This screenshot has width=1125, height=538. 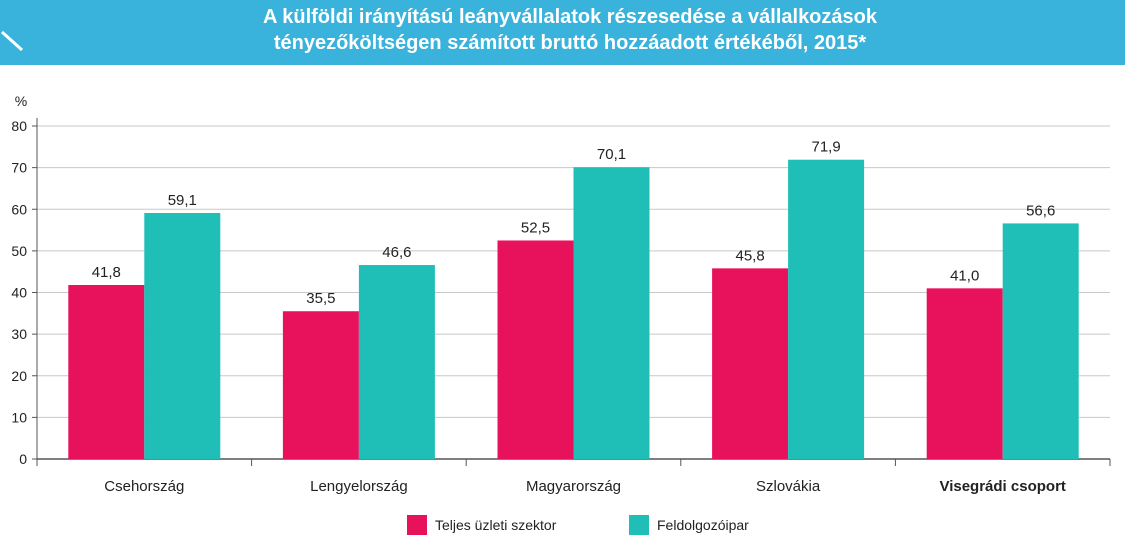 I want to click on data-label: 45,8, so click(x=749, y=255).